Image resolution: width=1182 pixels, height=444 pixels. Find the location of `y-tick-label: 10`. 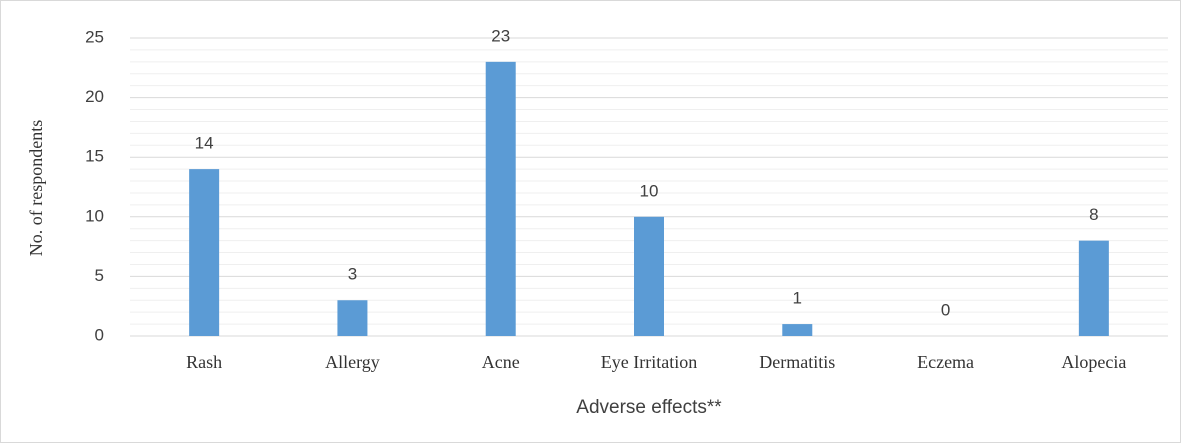

y-tick-label: 10 is located at coordinates (94, 215).